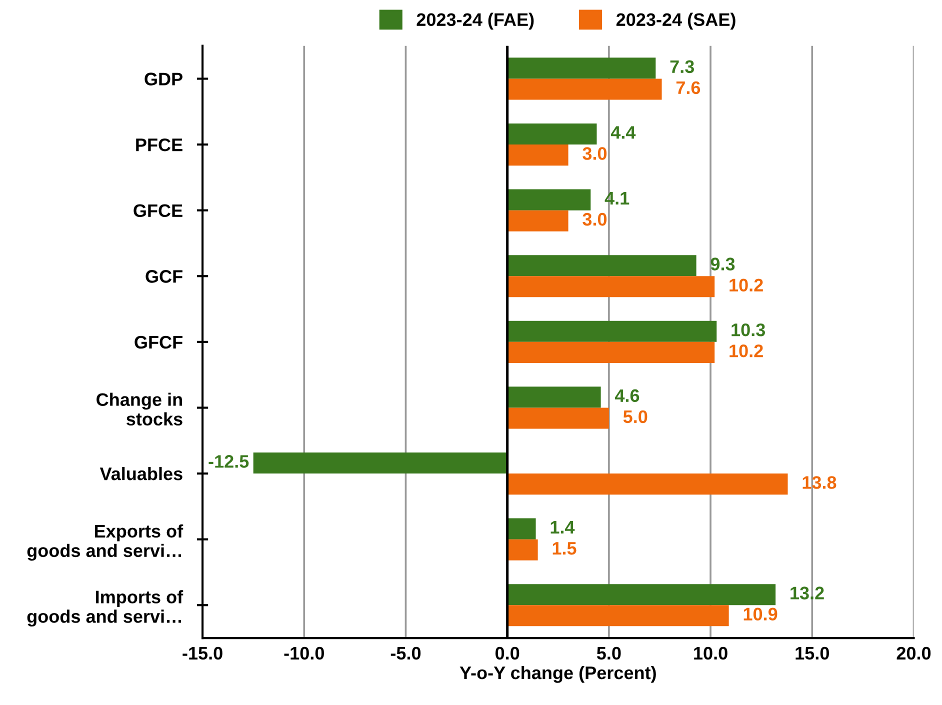 The image size is (942, 705). Describe the element at coordinates (711, 653) in the screenshot. I see `x-tick-label: 10.0` at that location.